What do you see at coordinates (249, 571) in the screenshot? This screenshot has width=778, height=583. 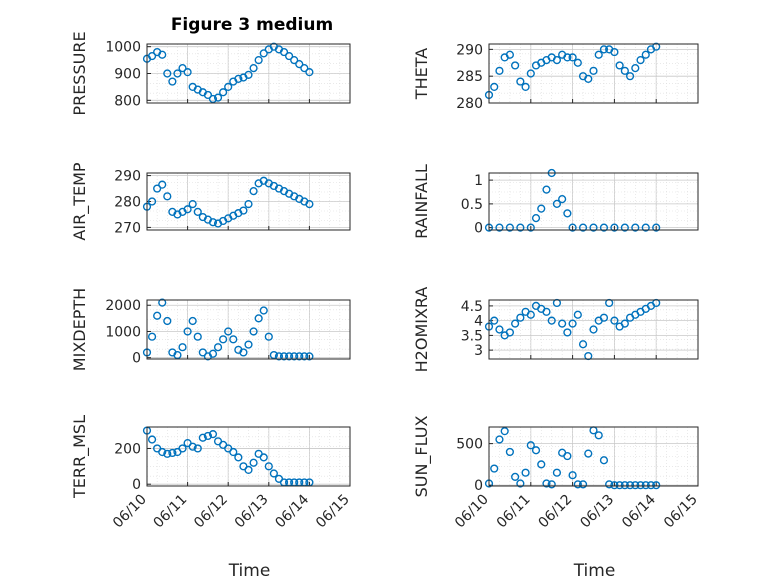 I see `x-axis-label: Time` at bounding box center [249, 571].